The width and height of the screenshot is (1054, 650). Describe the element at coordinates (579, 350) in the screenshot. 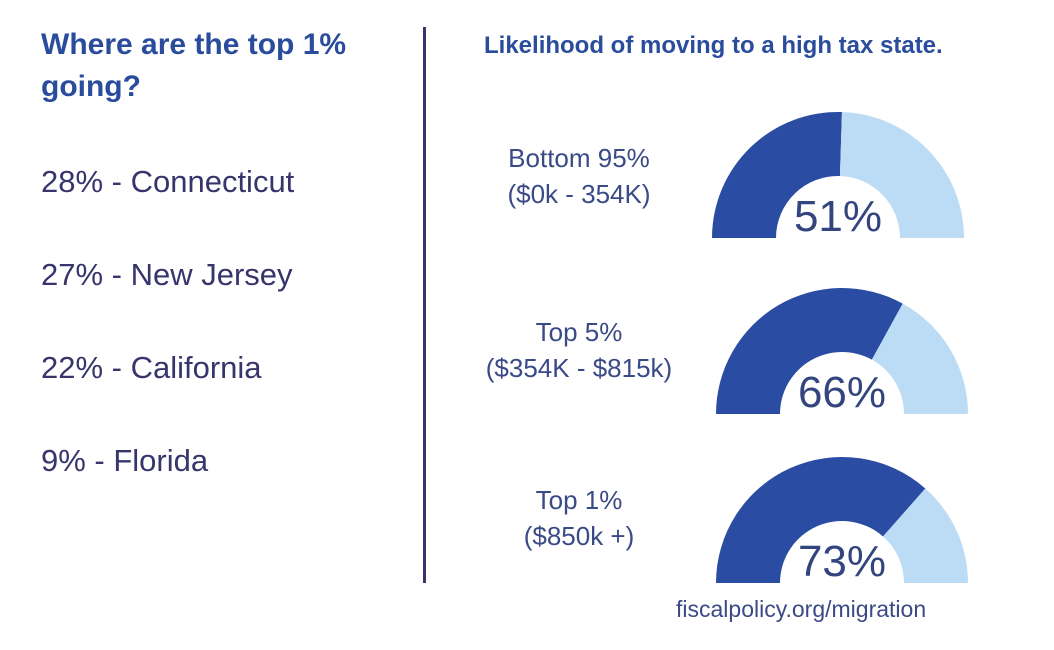

I see `gauge-label-top-5: Top 5% ($354K - $815k)` at that location.